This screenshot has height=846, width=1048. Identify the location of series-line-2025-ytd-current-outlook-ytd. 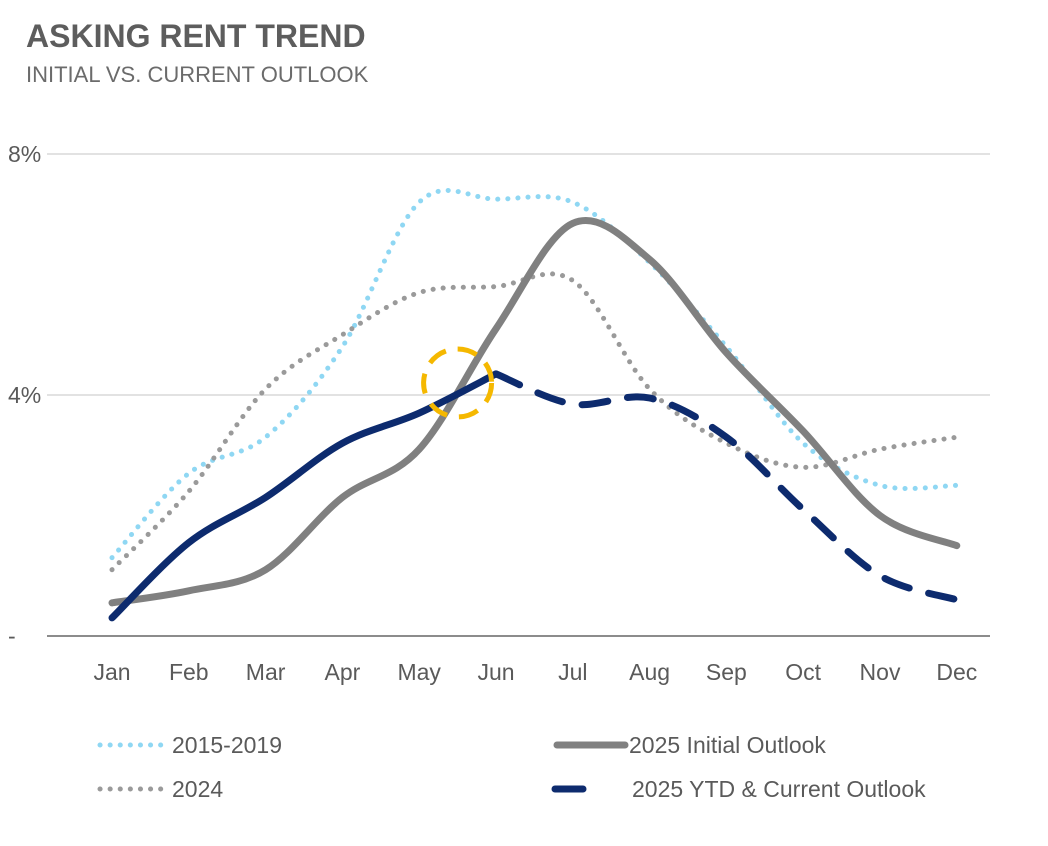
(304, 496).